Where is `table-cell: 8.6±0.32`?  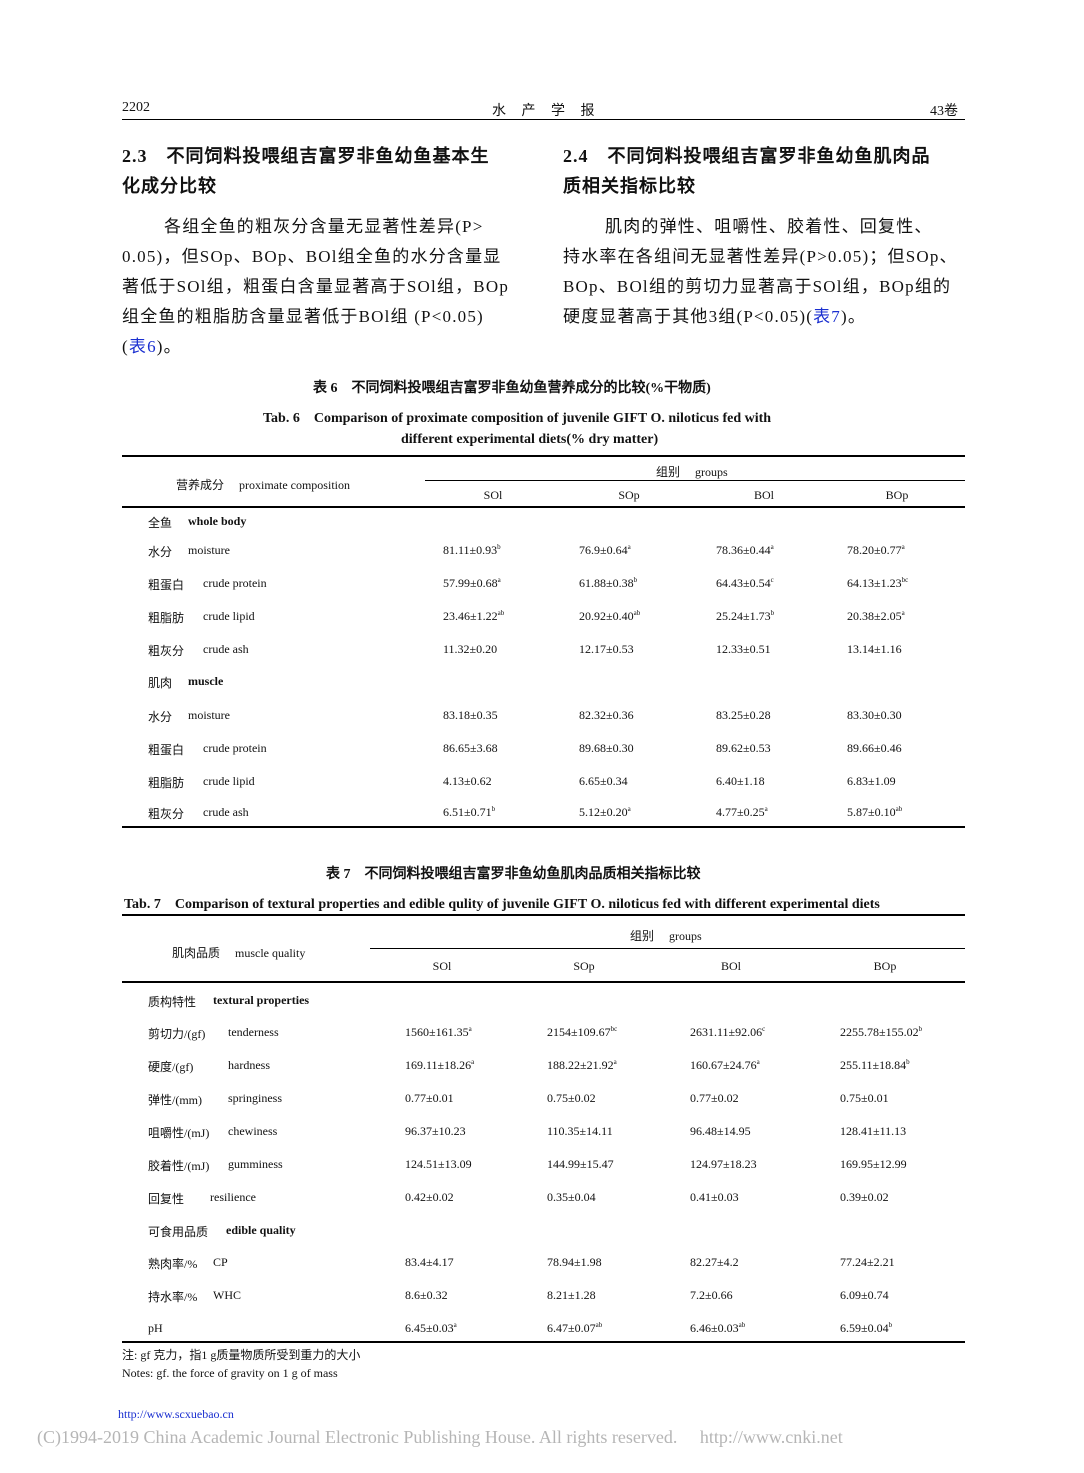
table-cell: 8.6±0.32 is located at coordinates (426, 1295).